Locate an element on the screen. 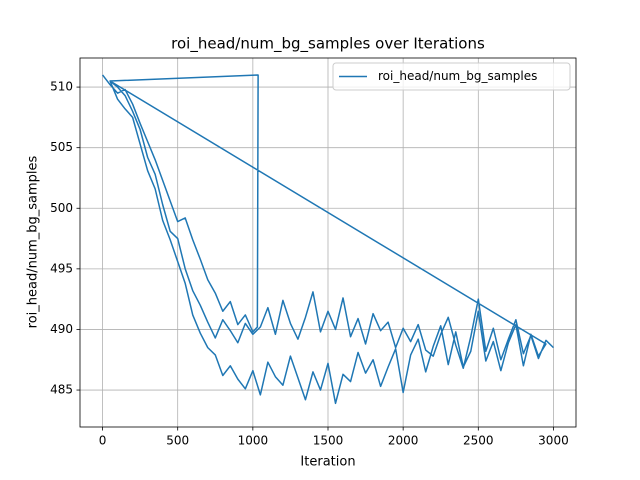  legend-box is located at coordinates (451, 76).